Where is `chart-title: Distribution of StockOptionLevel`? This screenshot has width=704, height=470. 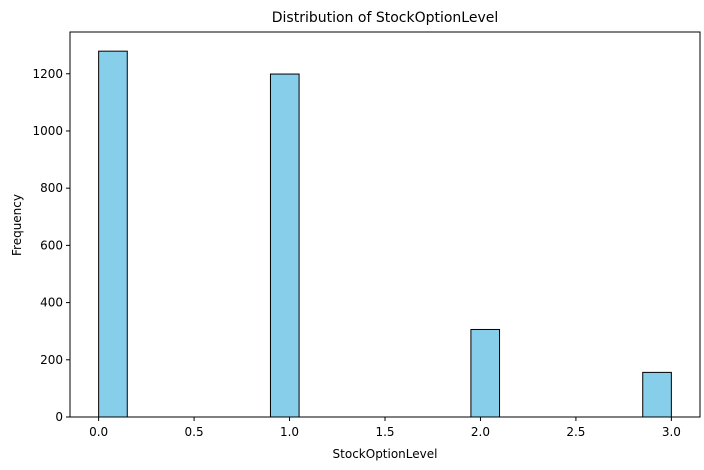
chart-title: Distribution of StockOptionLevel is located at coordinates (385, 18).